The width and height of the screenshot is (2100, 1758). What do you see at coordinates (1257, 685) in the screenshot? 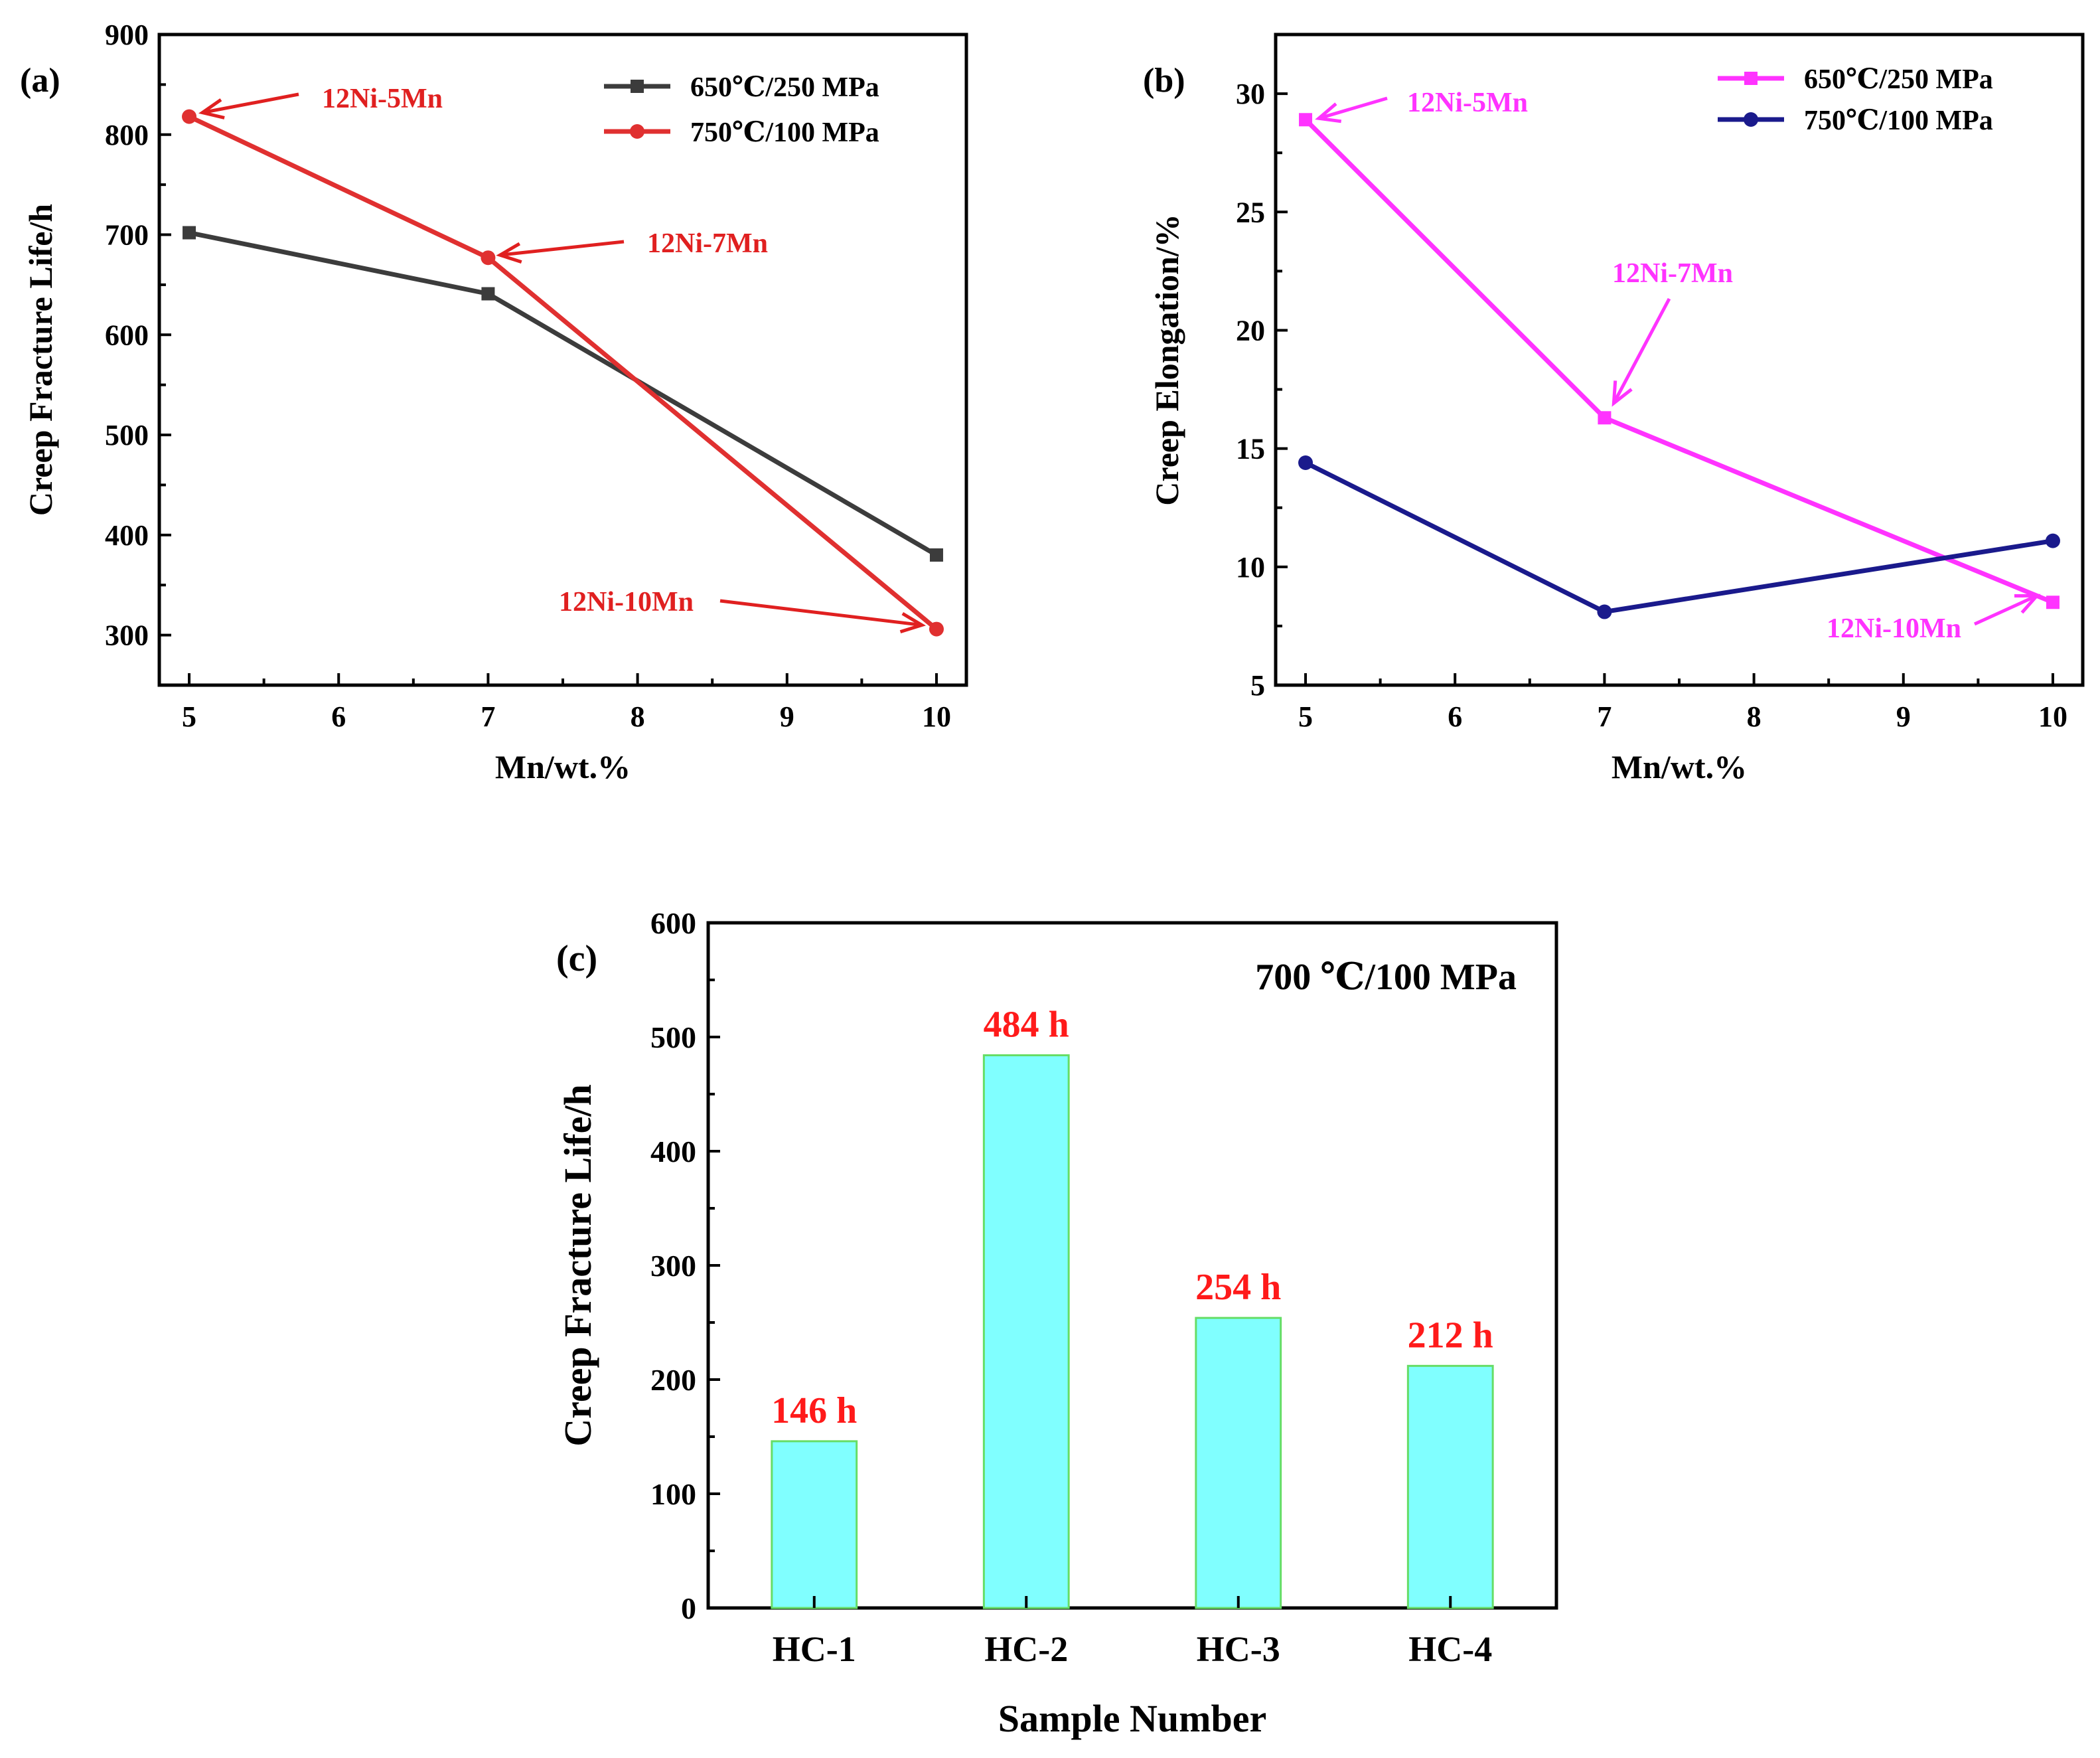
I see `y-tick-label: 5` at bounding box center [1257, 685].